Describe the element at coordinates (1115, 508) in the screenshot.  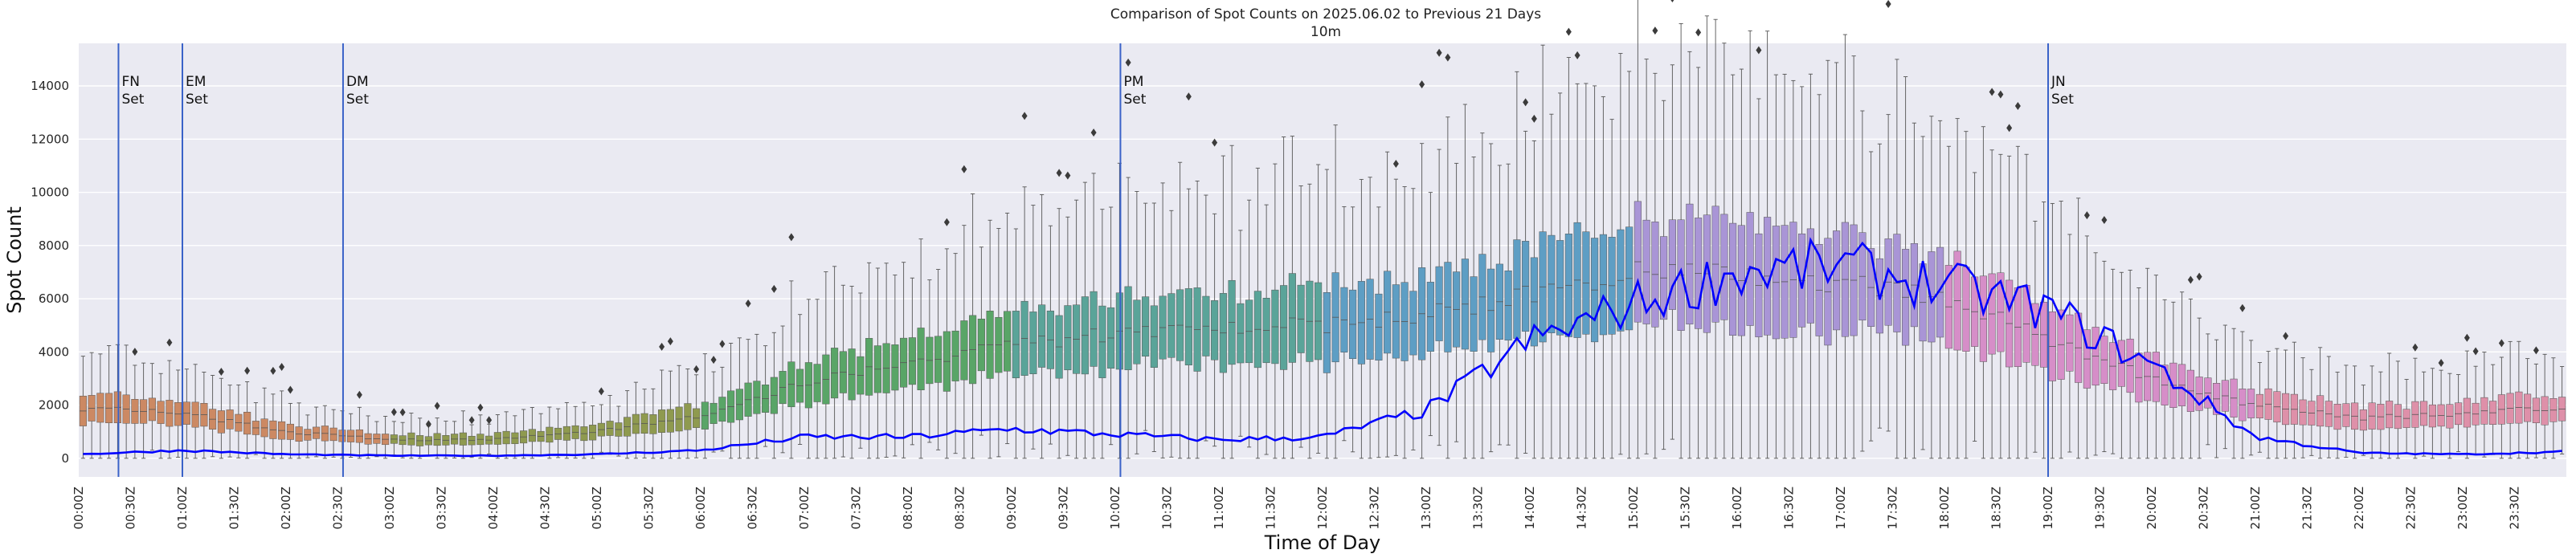
I see `x-tick-label: 10:00Z` at that location.